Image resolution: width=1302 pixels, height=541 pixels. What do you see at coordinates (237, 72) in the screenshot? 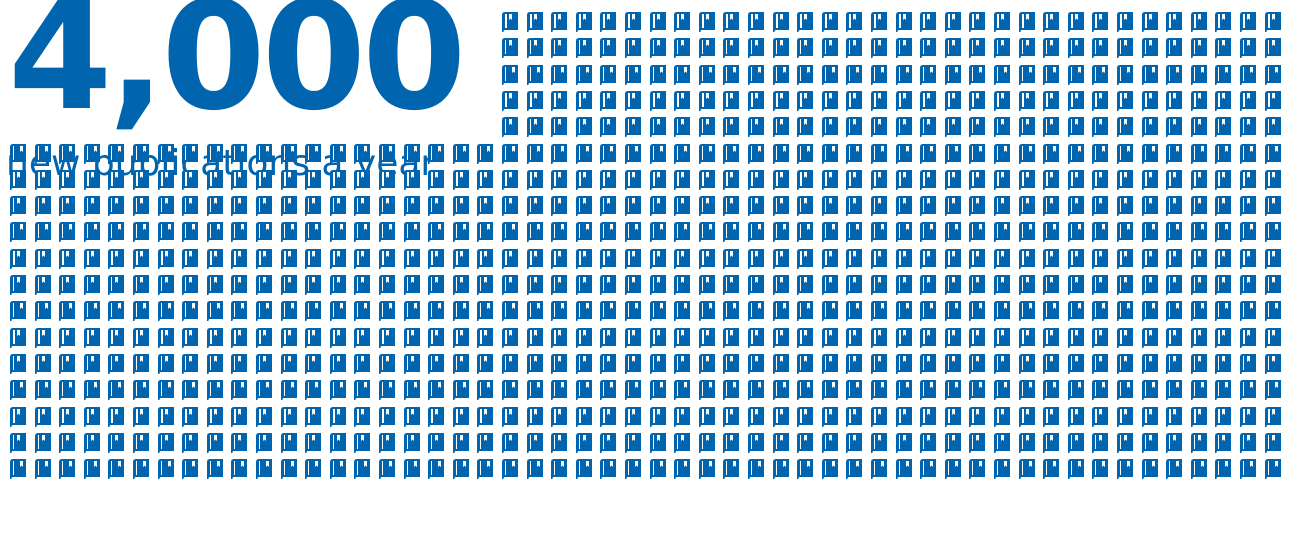
I see `publication-count: 4,000` at bounding box center [237, 72].